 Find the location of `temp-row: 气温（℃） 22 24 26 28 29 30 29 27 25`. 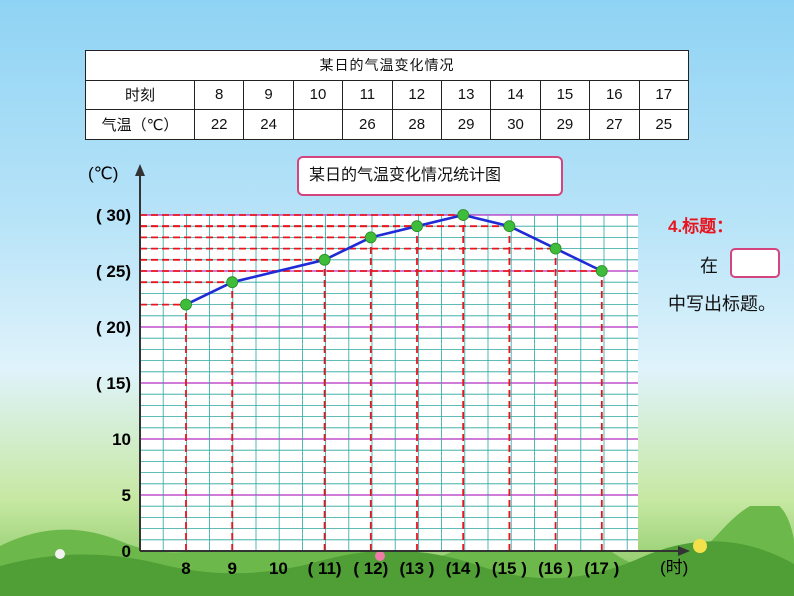

temp-row: 气温（℃） 22 24 26 28 29 30 29 27 25 is located at coordinates (387, 124).